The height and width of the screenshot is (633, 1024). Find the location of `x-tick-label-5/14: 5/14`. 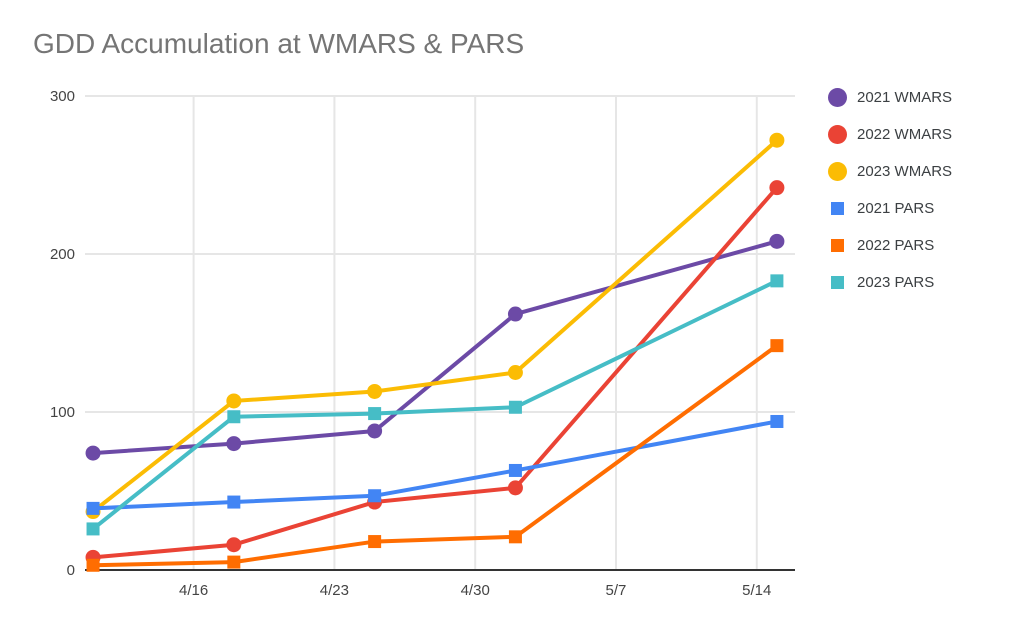

x-tick-label-5/14: 5/14 is located at coordinates (756, 590).